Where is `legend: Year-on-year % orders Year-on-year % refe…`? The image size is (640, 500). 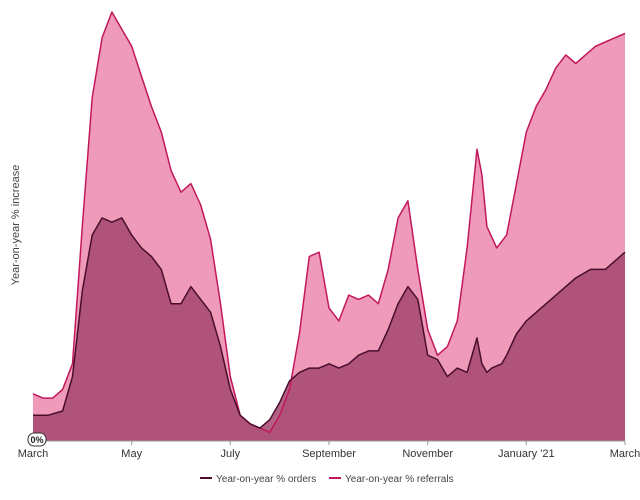
legend: Year-on-year % orders Year-on-year % refe… is located at coordinates (327, 479).